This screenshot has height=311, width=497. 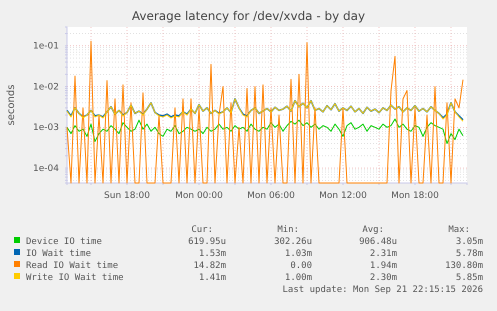 I want to click on y-axis-title: seconds, so click(x=11, y=105).